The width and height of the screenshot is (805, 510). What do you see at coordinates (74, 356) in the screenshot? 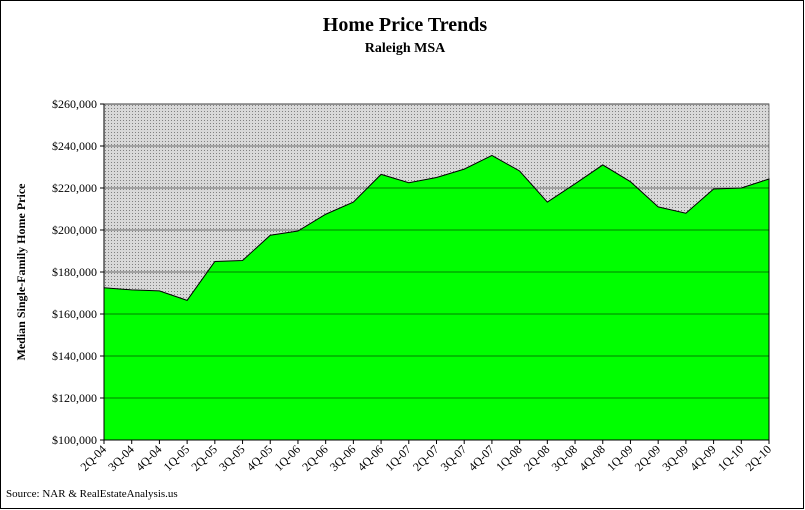
I see `y-tick-label: $140,000` at bounding box center [74, 356].